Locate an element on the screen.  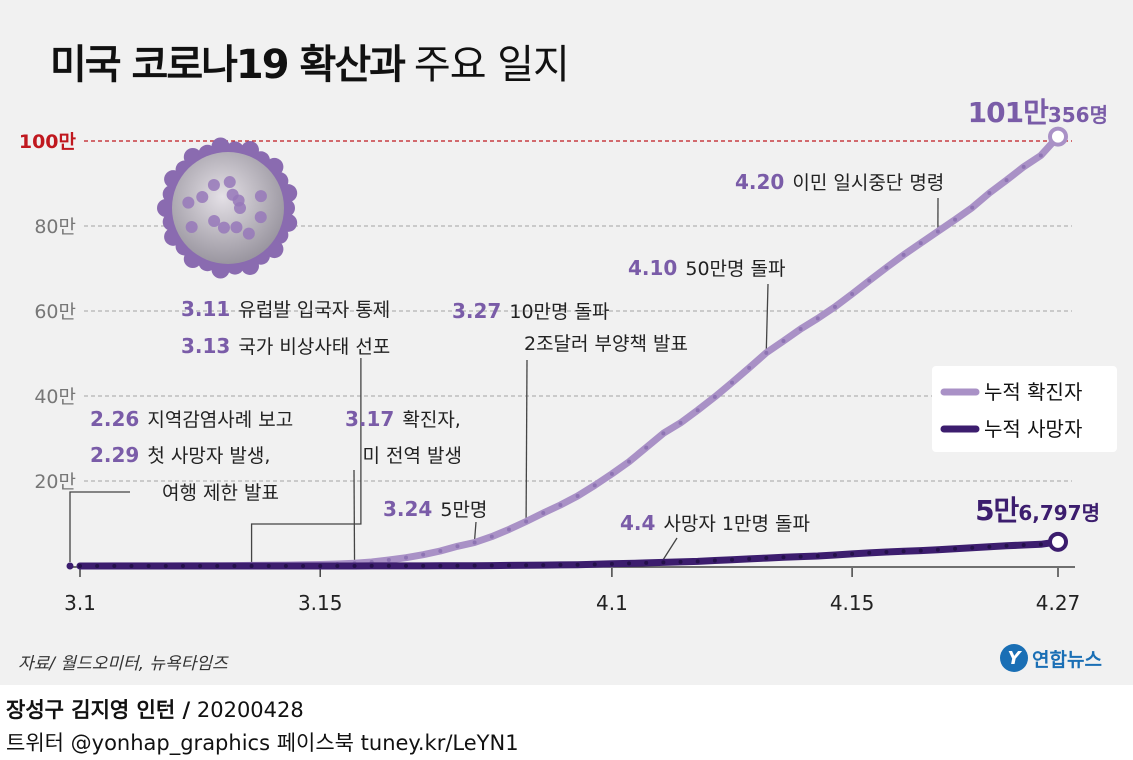
yonhap-logo-text: 연합뉴스 is located at coordinates (1067, 659).